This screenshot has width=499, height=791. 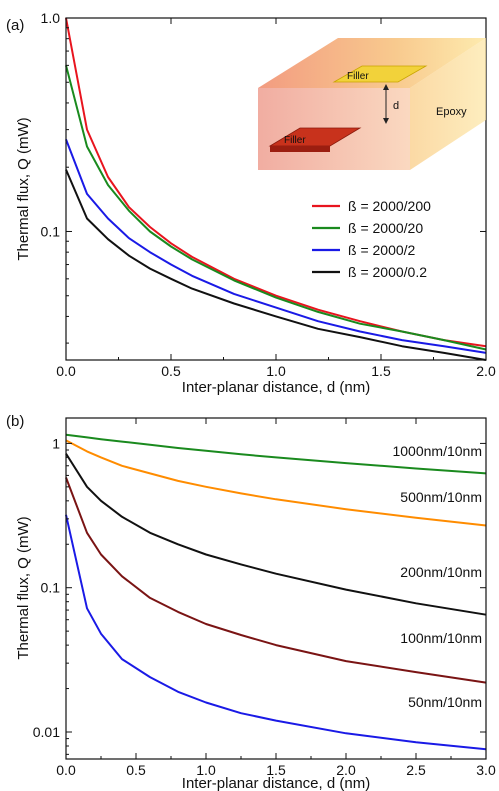 What do you see at coordinates (448, 104) in the screenshot?
I see `inset-block-side` at bounding box center [448, 104].